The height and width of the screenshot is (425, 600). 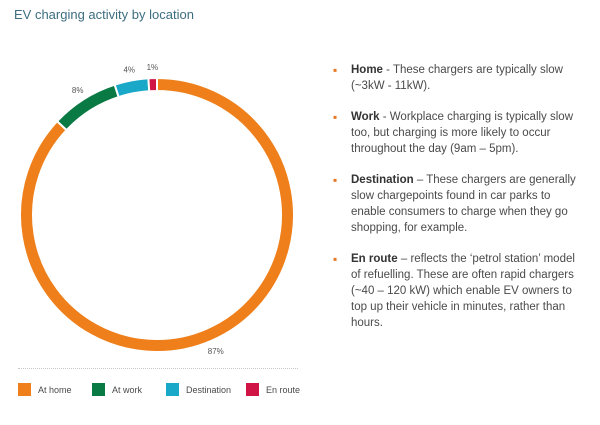 I want to click on legend-item-en-route: En route, so click(x=273, y=389).